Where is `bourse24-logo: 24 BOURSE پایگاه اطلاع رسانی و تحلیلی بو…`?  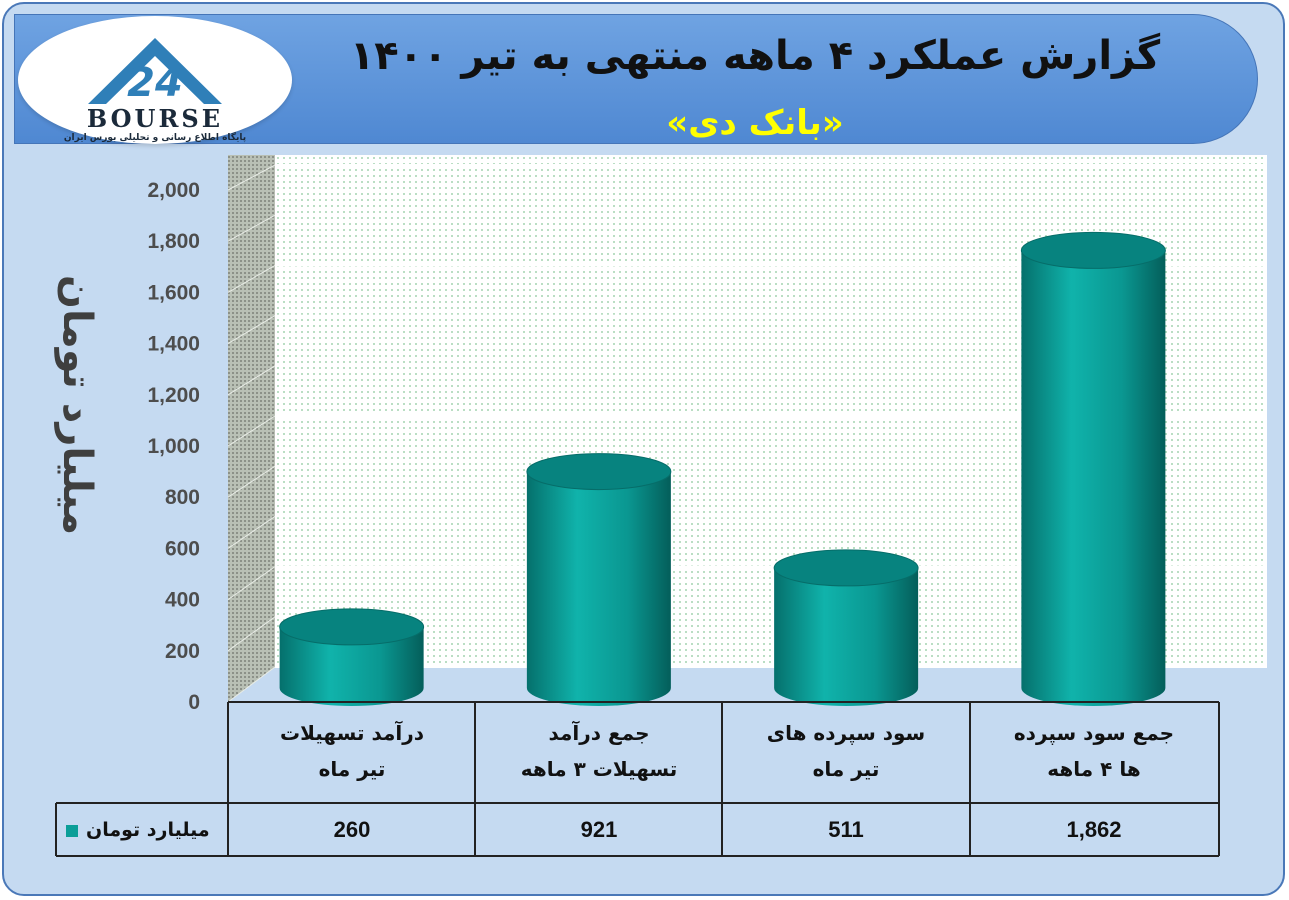
bourse24-logo: 24 BOURSE پایگاه اطلاع رسانی و تحلیلی بو… is located at coordinates (155, 80).